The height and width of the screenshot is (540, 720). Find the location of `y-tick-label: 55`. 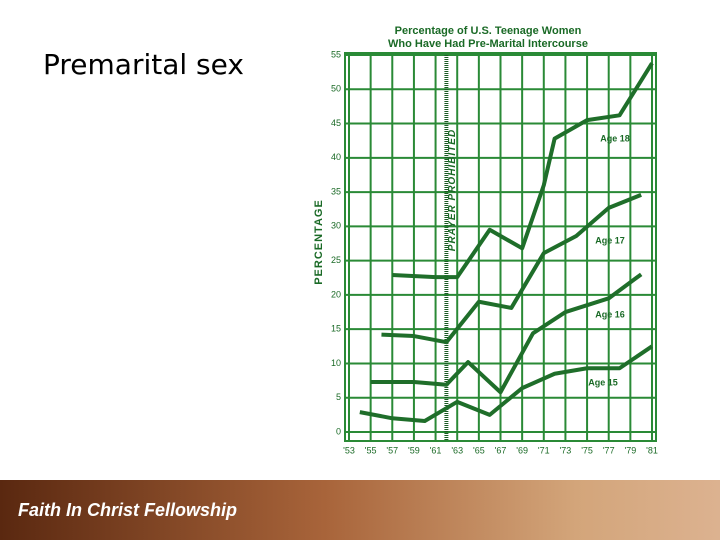

y-tick-label: 55 is located at coordinates (336, 54).